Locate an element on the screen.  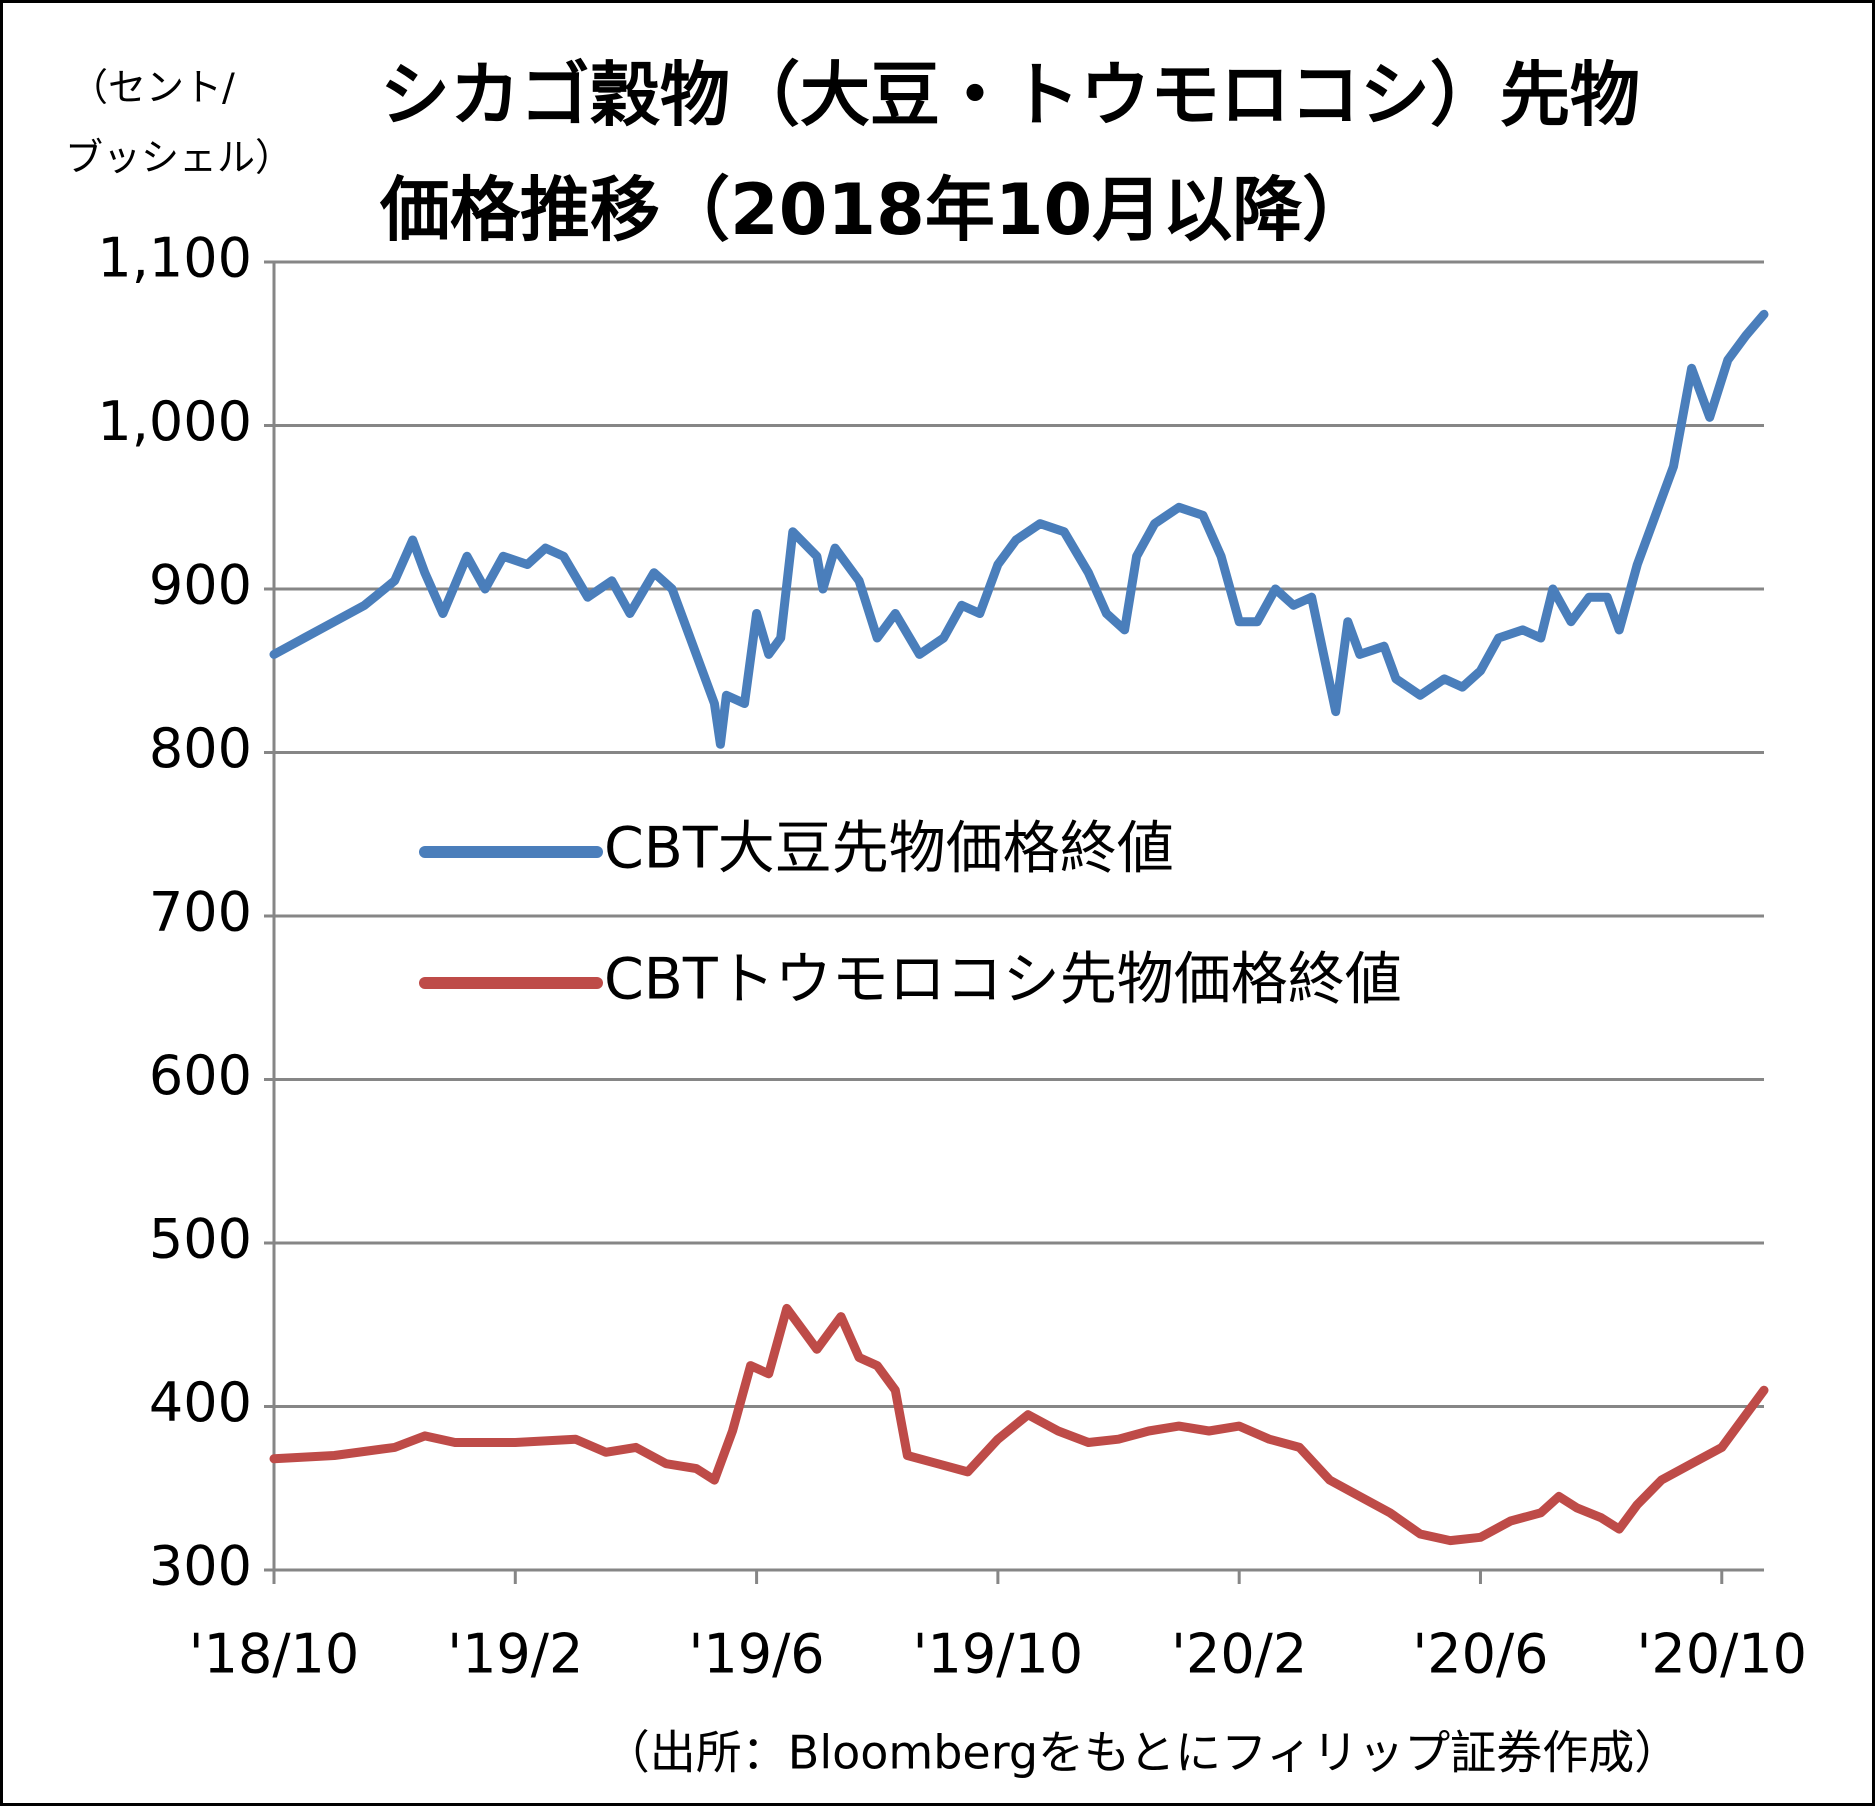
y-unit-label: （セント/ is located at coordinates (152, 88).